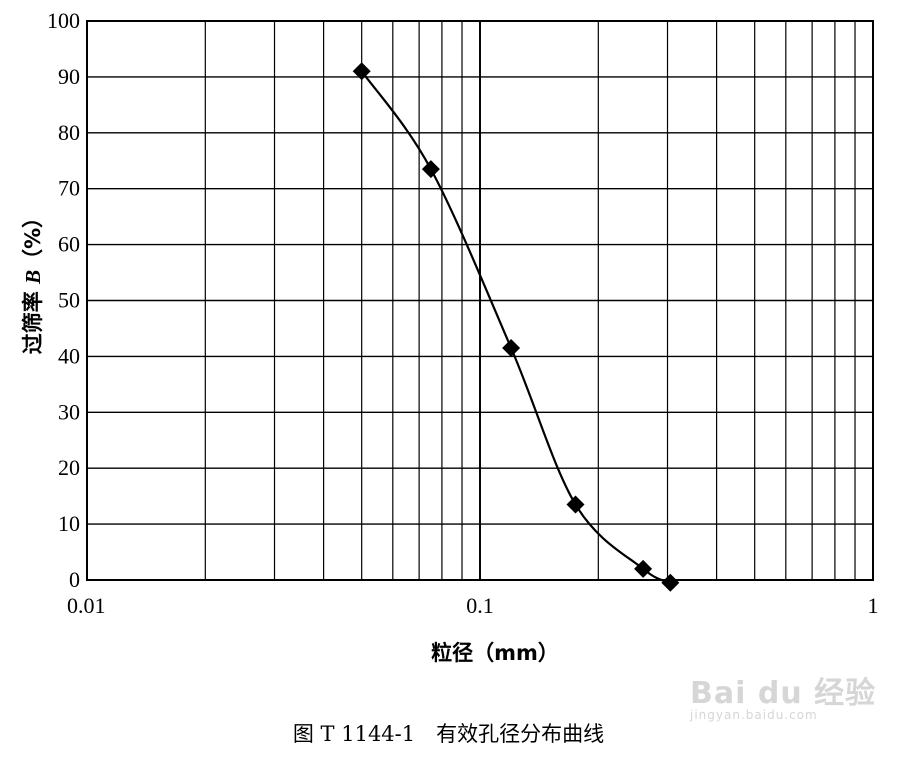  Describe the element at coordinates (69, 411) in the screenshot. I see `y-tick-label: 30` at that location.